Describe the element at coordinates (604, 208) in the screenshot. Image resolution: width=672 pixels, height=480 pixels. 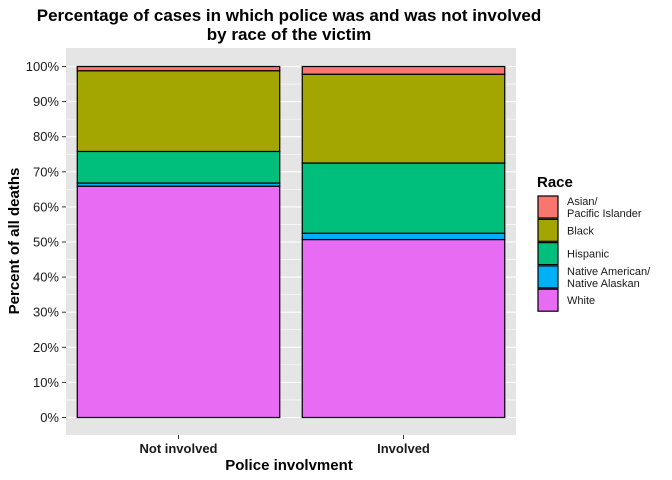
I see `legend-label: Asian/Pacific Islander` at that location.